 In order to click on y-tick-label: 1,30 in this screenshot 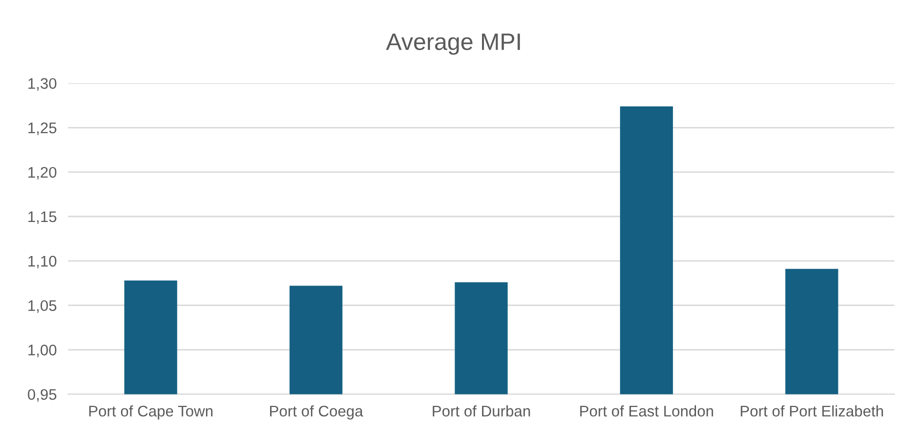, I will do `click(42, 84)`.